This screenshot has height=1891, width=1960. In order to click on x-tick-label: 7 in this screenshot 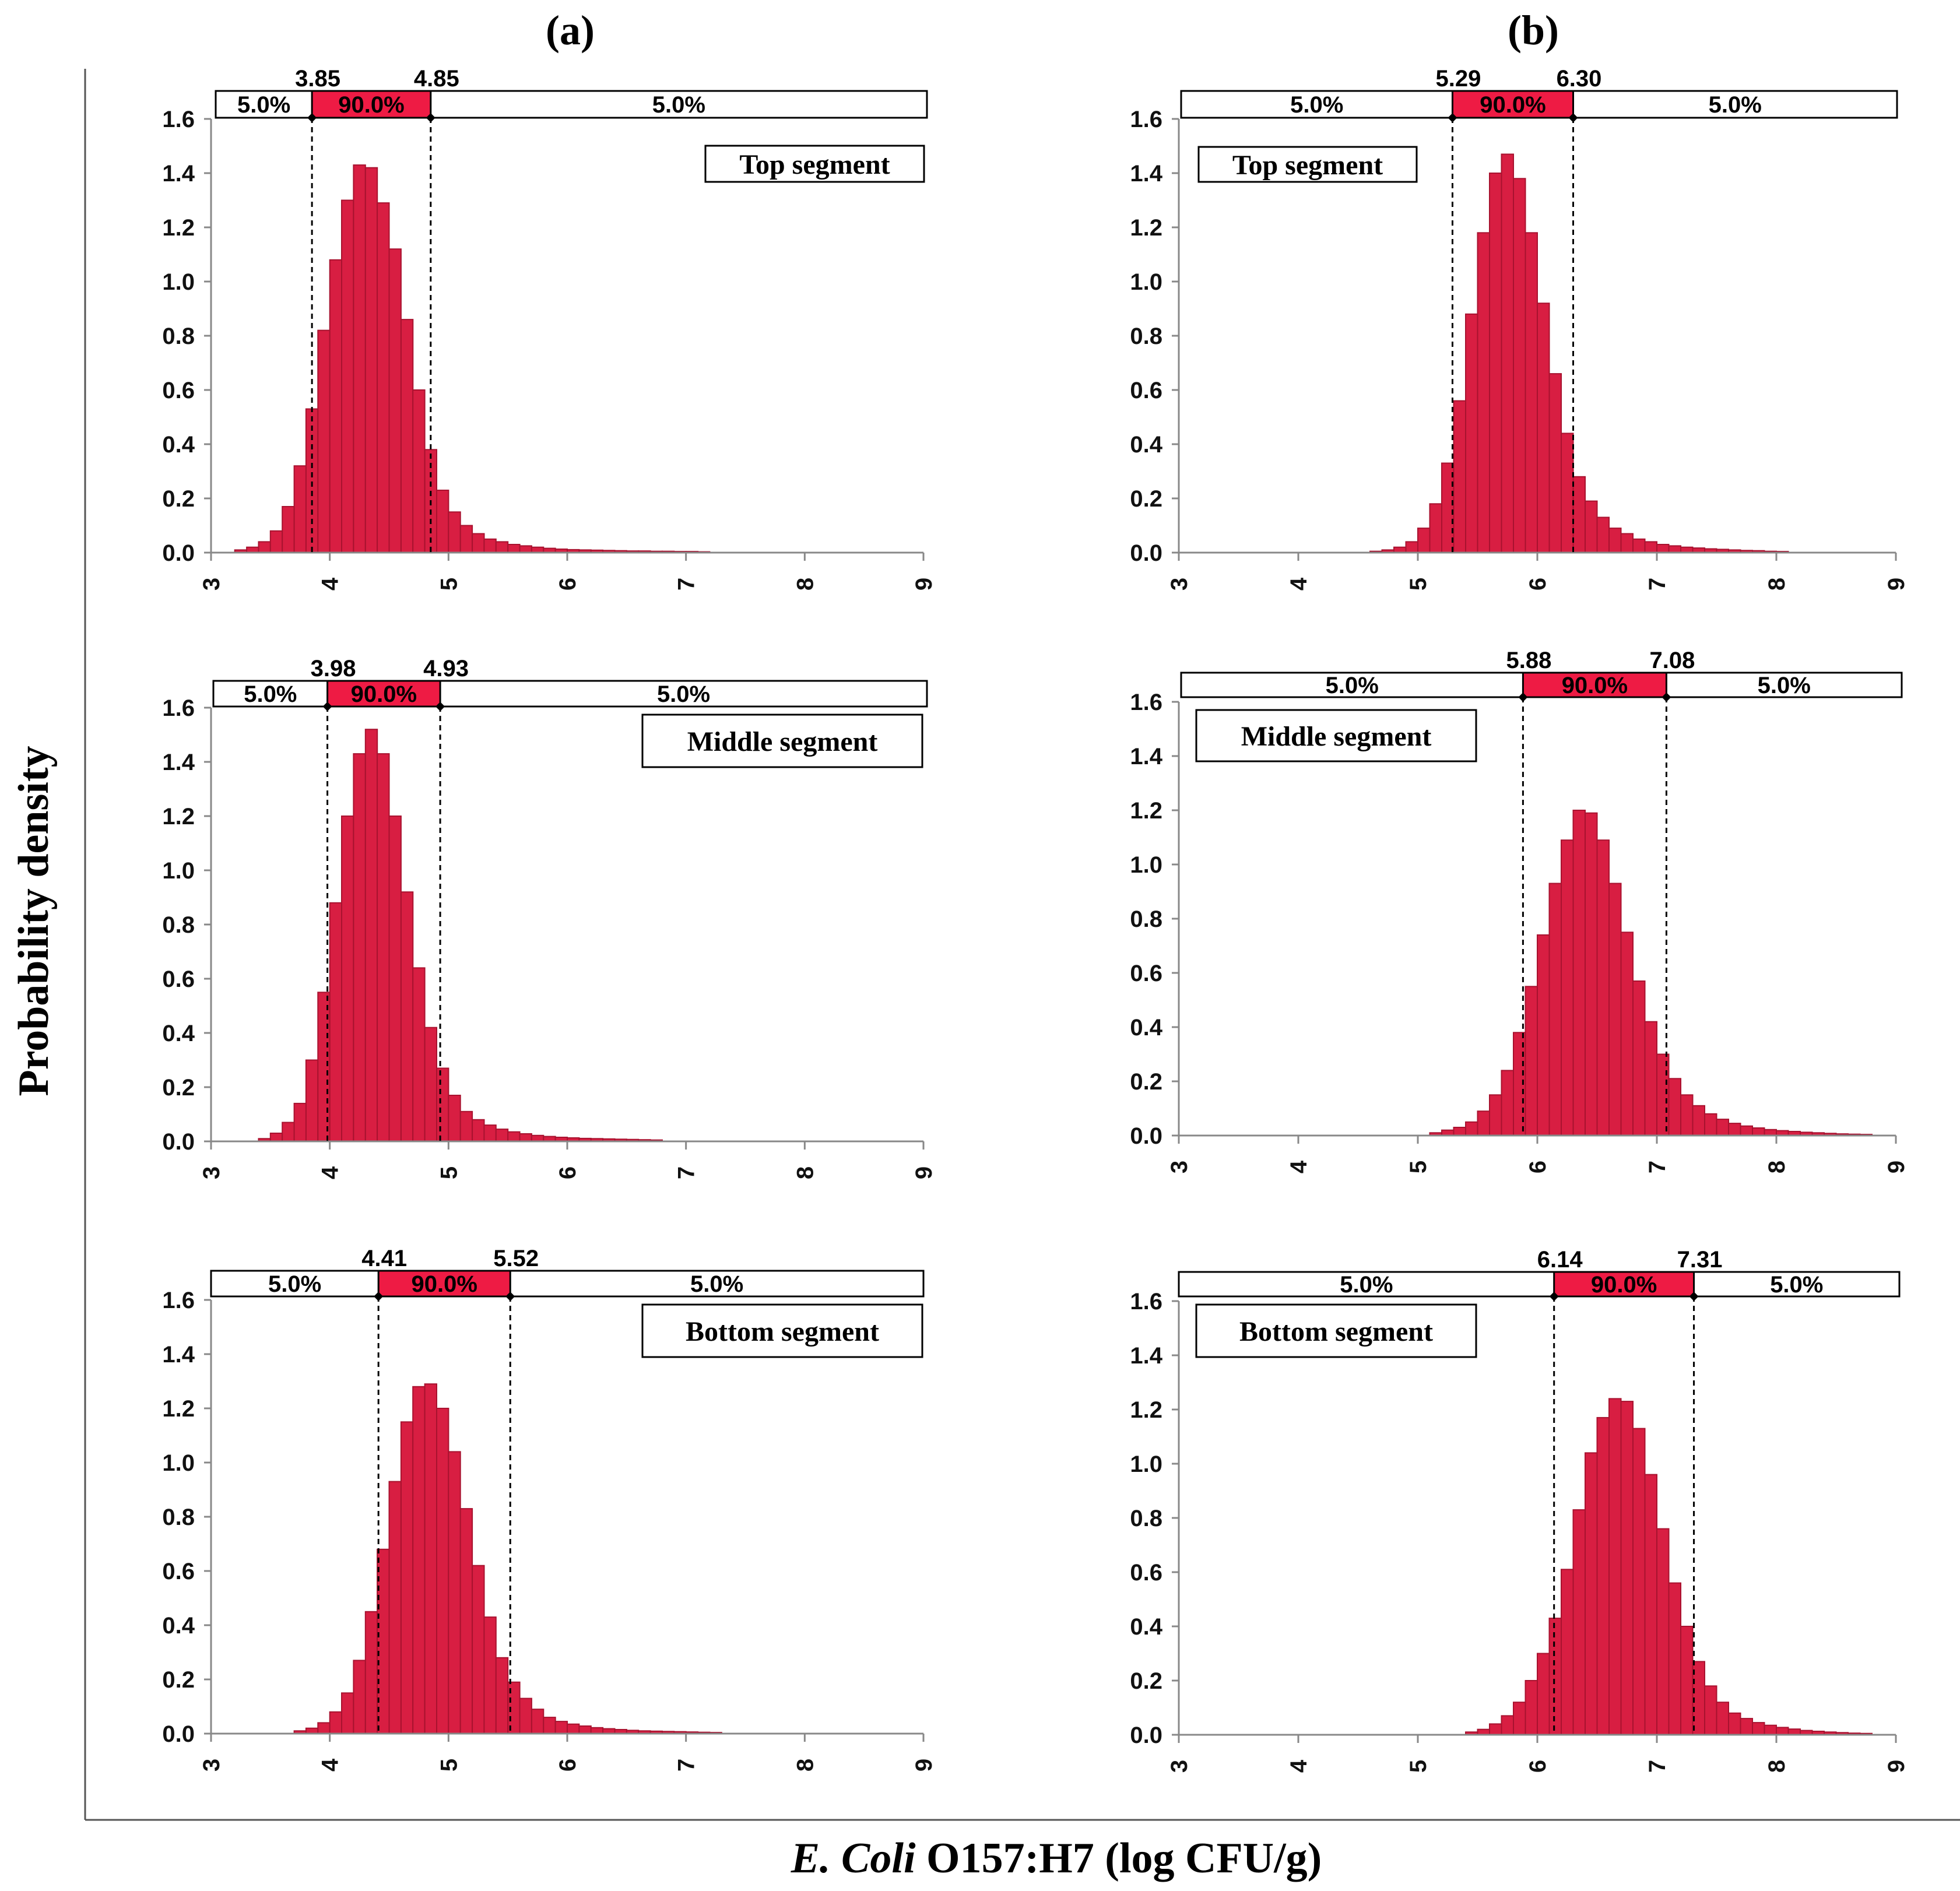, I will do `click(1657, 584)`.